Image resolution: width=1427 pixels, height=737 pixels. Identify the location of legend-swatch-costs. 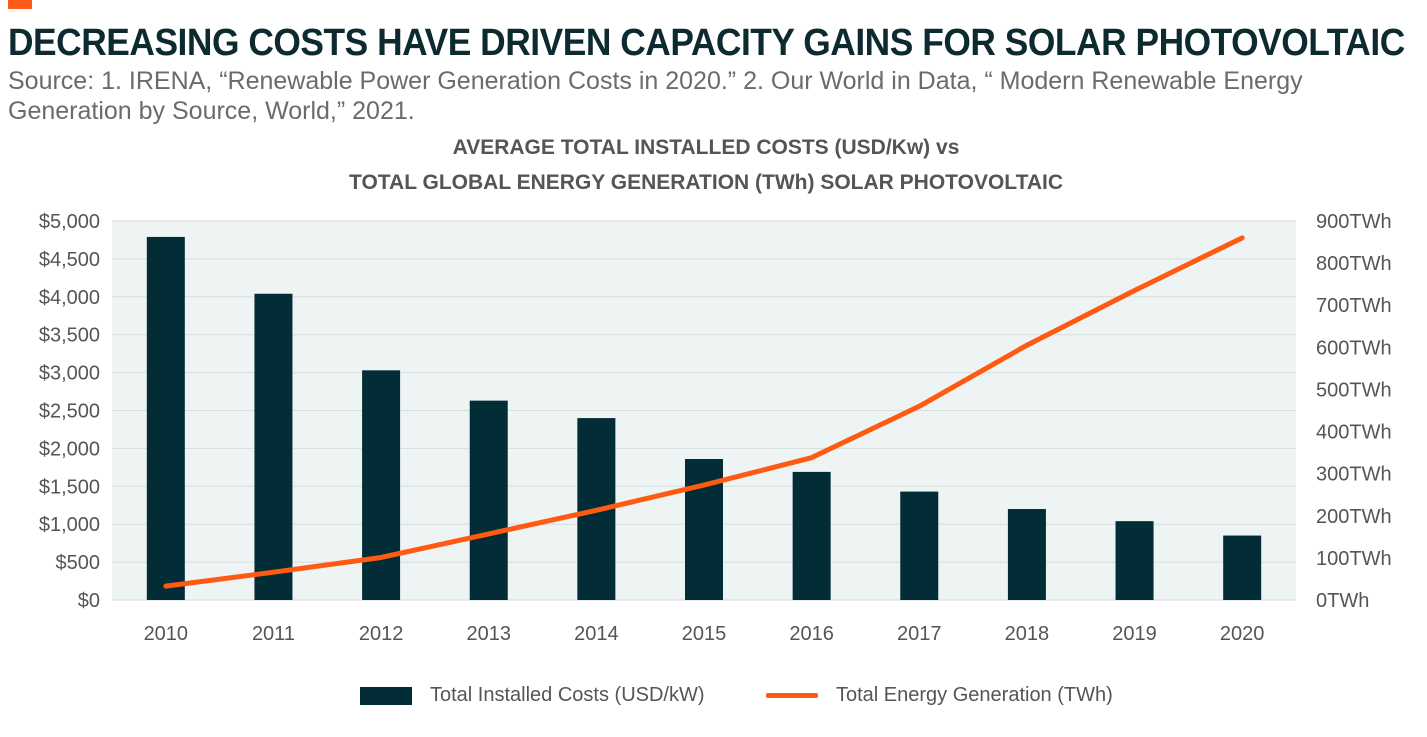
(386, 695).